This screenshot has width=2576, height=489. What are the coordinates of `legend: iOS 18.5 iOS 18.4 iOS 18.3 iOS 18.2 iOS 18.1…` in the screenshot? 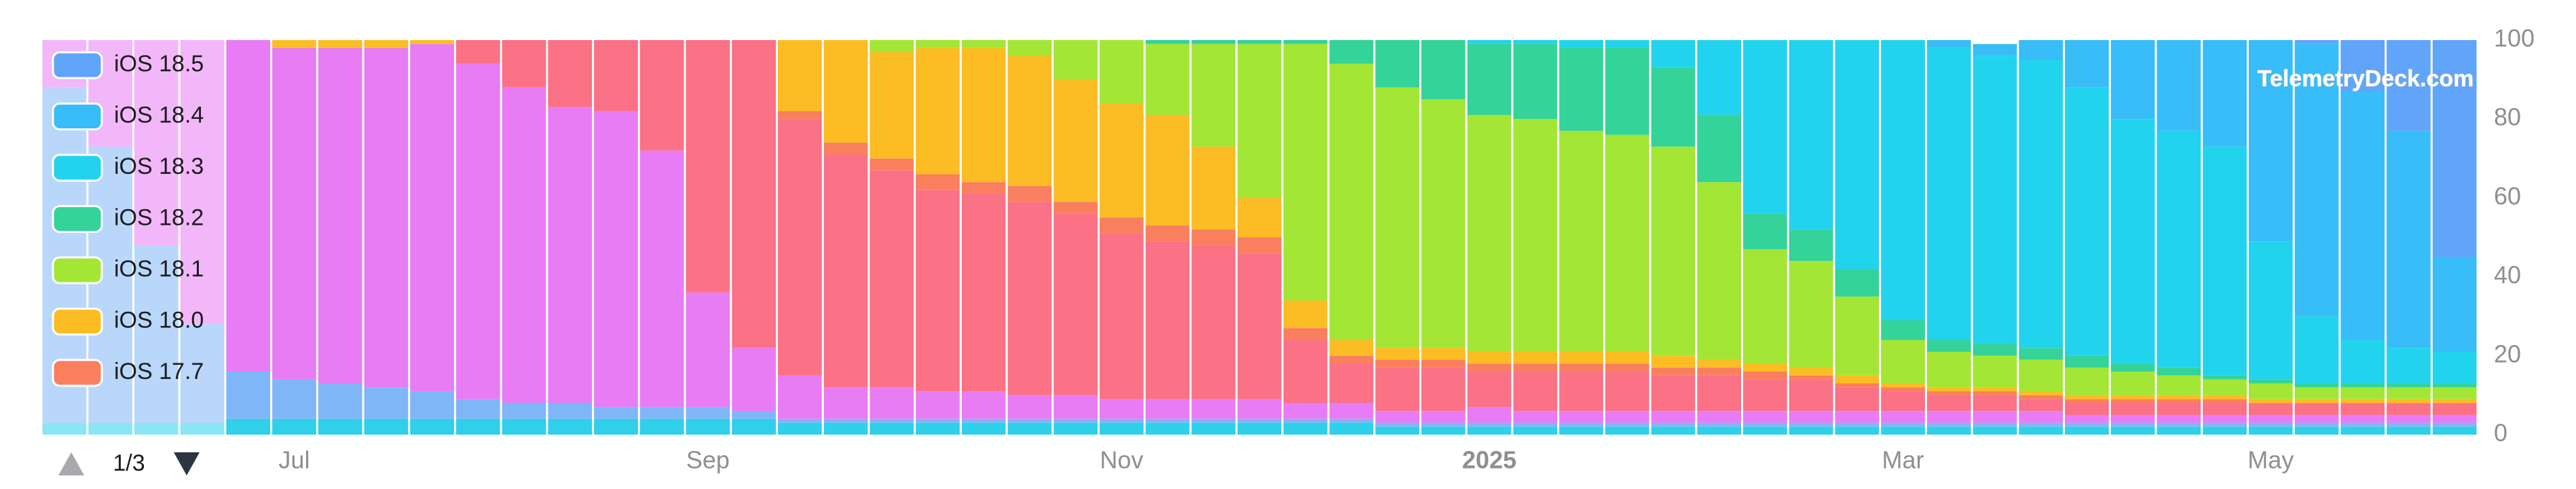 It's located at (128, 219).